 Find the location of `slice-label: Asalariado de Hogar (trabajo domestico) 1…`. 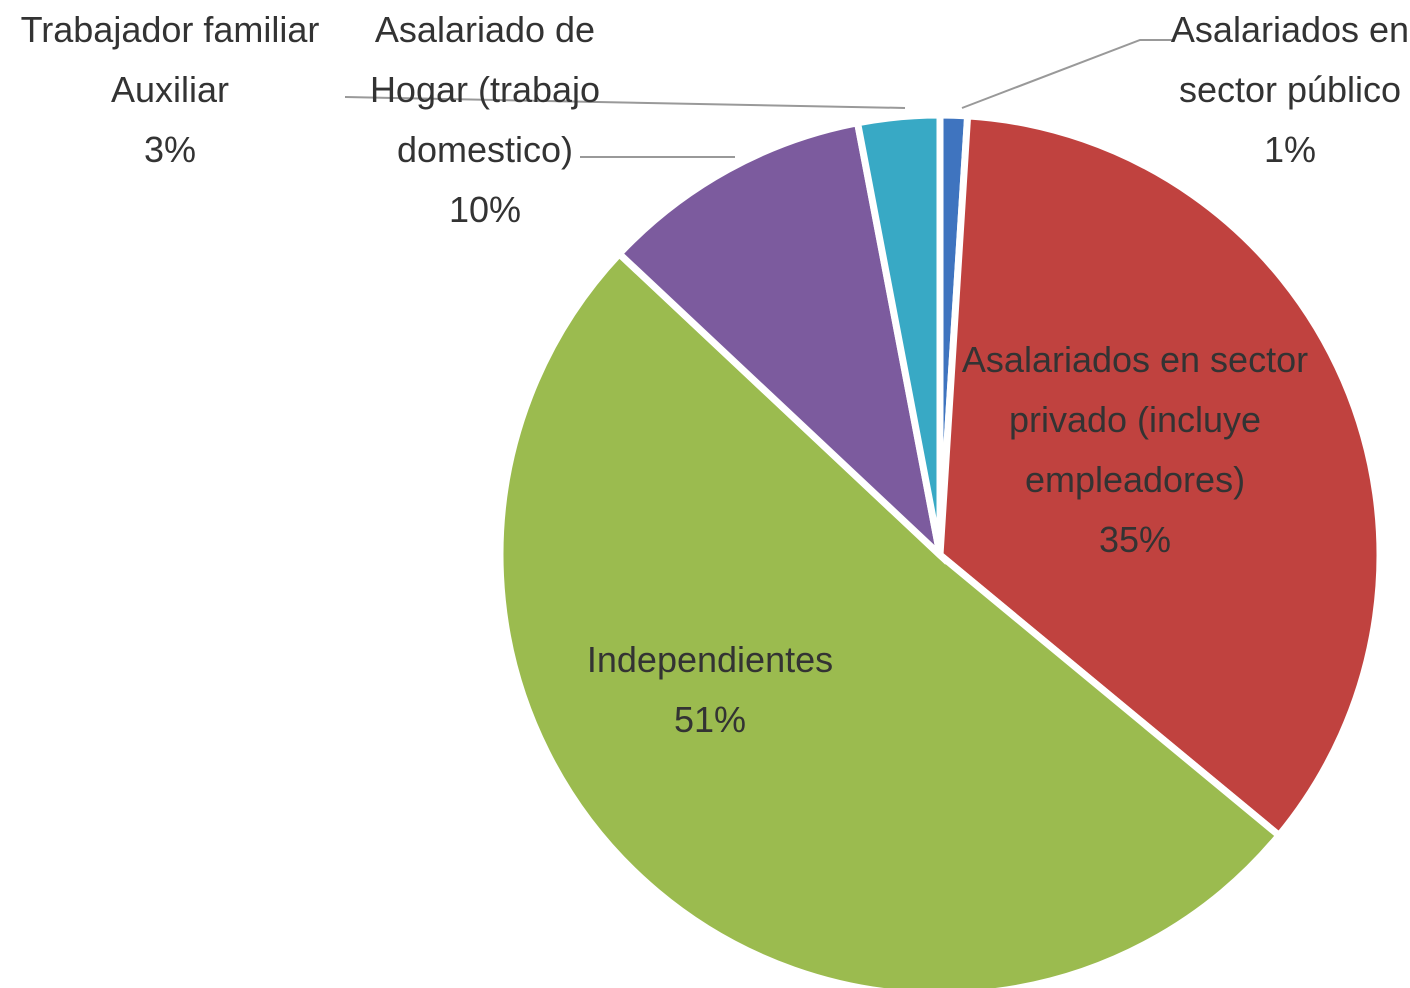

slice-label: Asalariado de Hogar (trabajo domestico) 1… is located at coordinates (485, 120).